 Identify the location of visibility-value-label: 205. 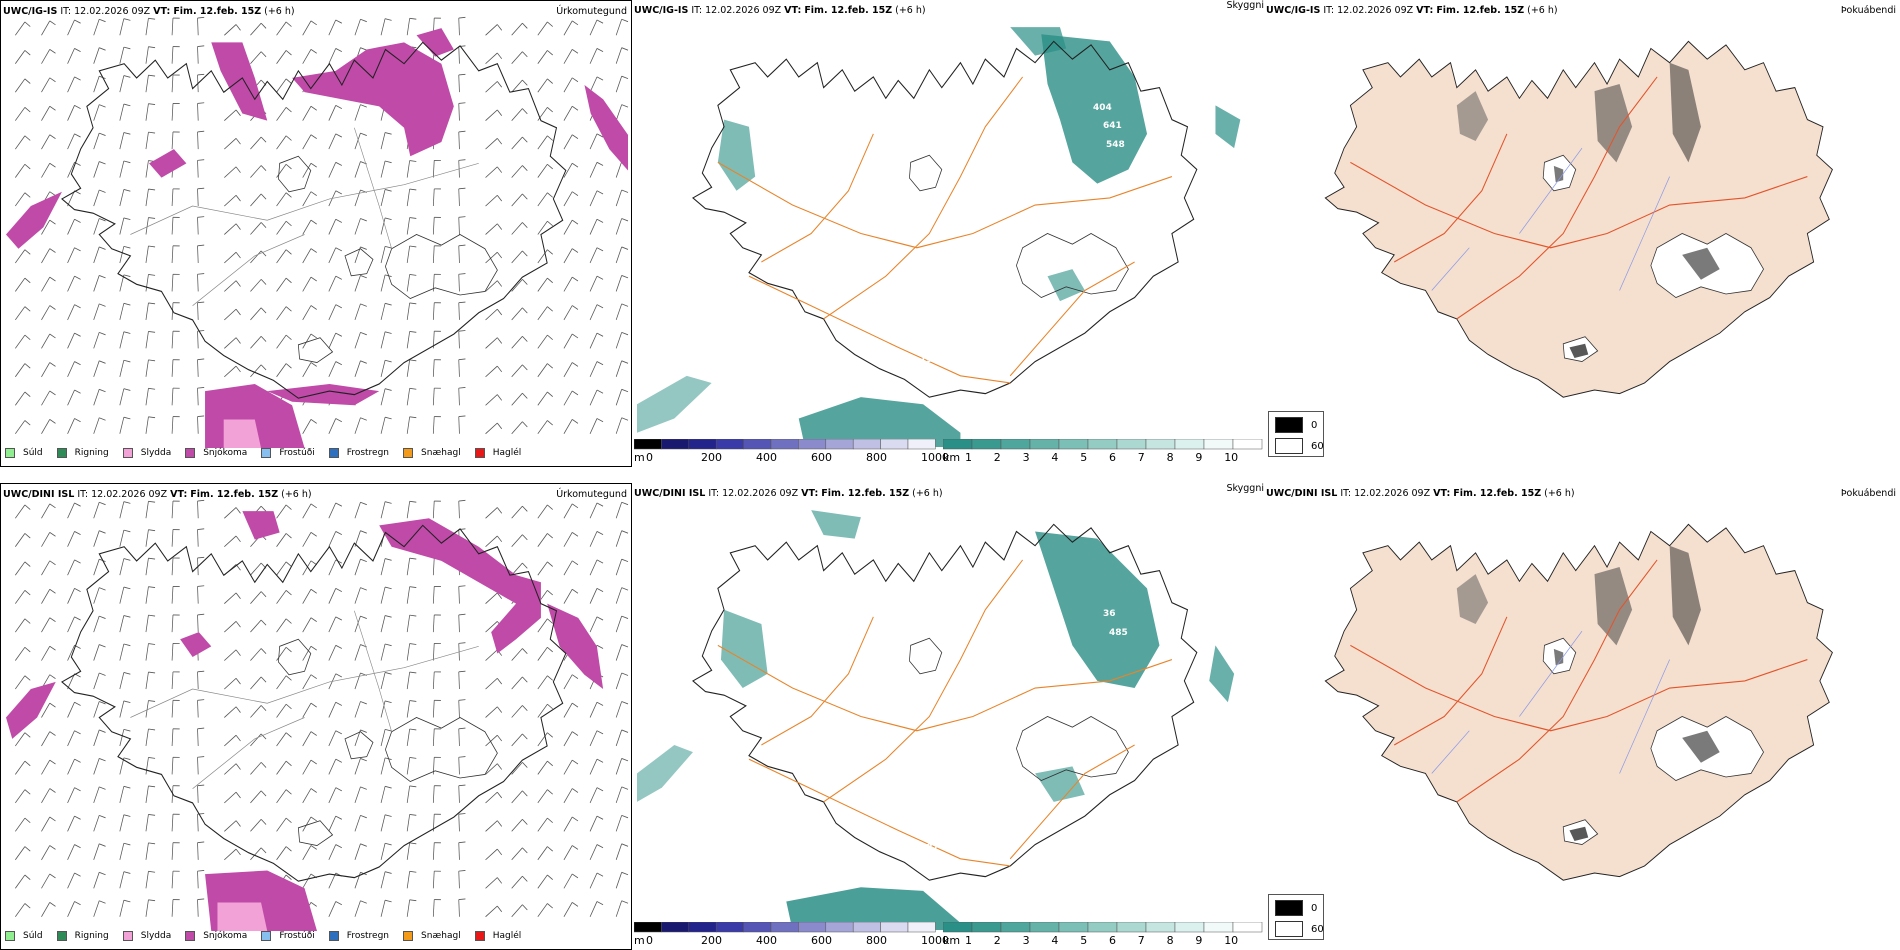
(960, 362).